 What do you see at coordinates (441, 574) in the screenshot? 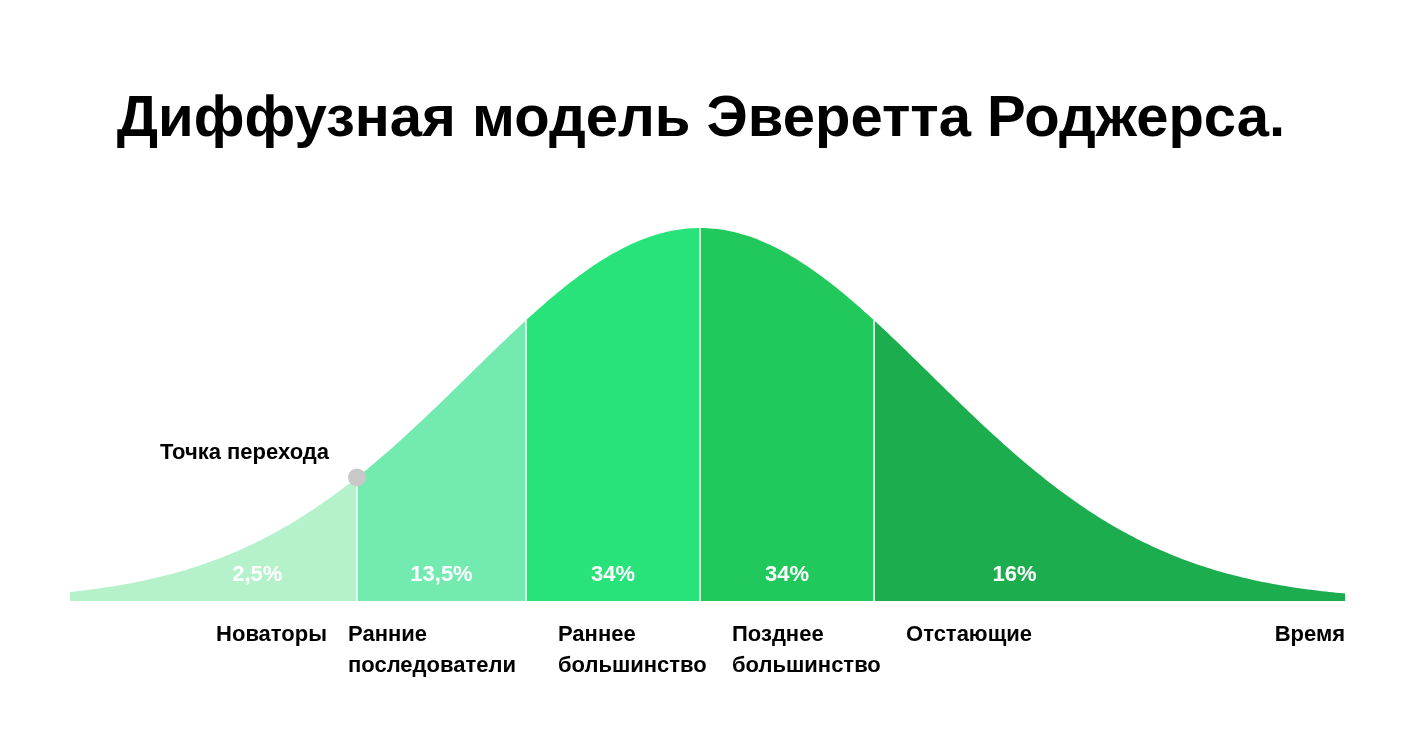
I see `data-label: 13,5%` at bounding box center [441, 574].